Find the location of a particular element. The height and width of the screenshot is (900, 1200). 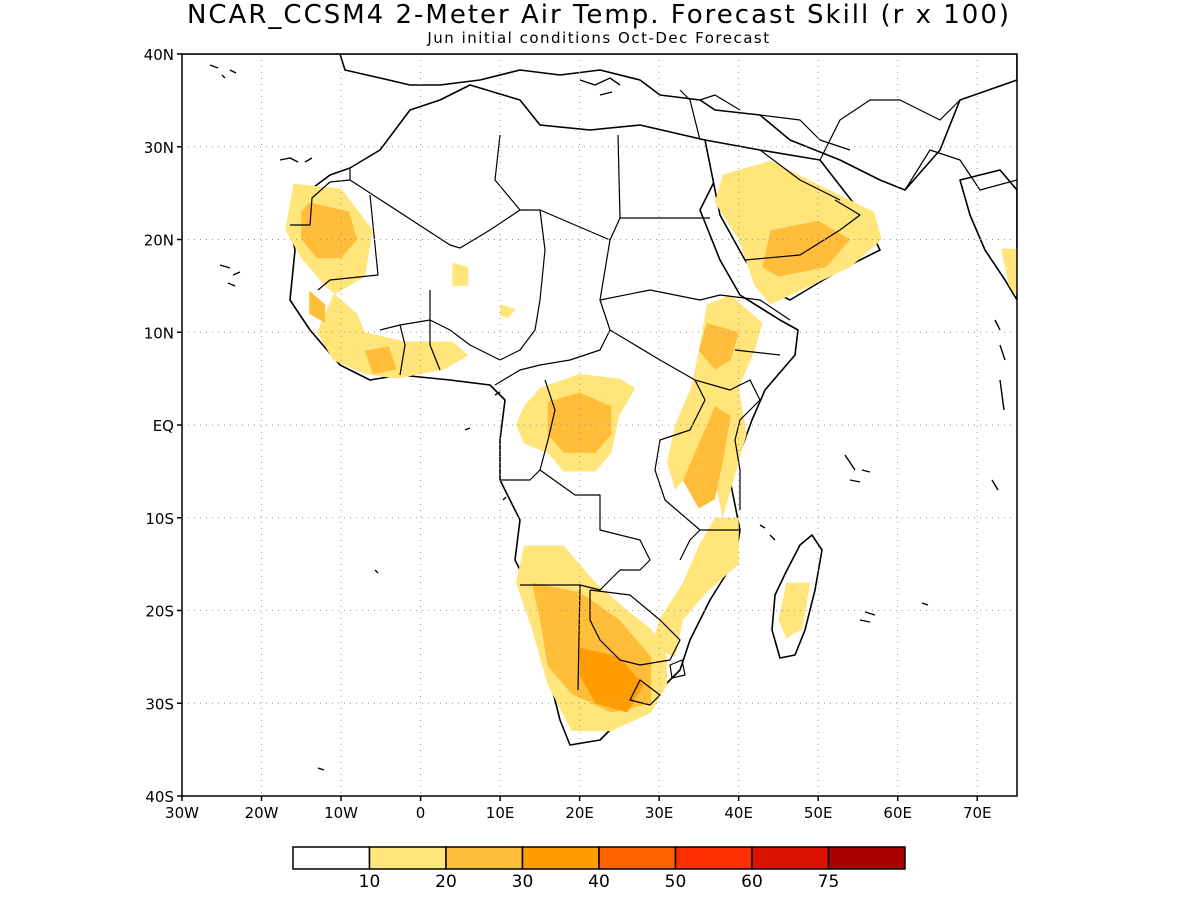

skill-region-niger-spot is located at coordinates (460, 274).